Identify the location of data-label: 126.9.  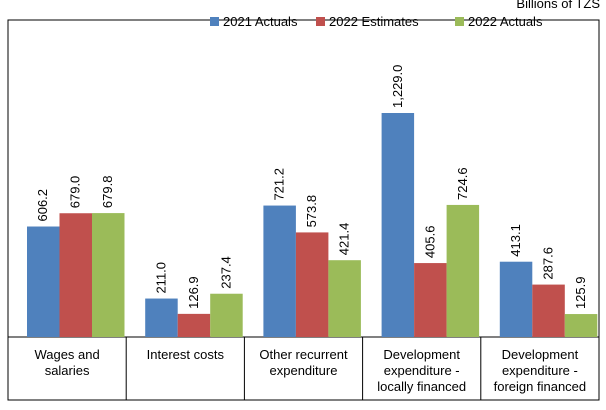
(193, 292).